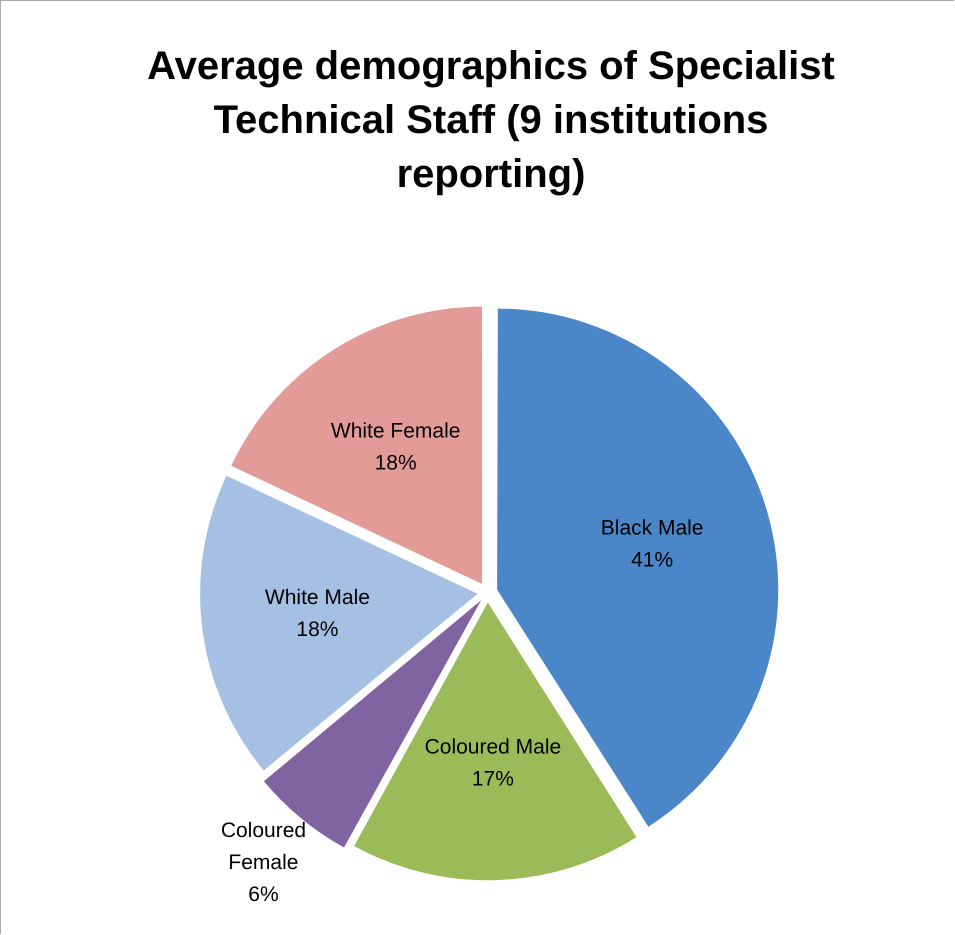 Image resolution: width=955 pixels, height=935 pixels. What do you see at coordinates (493, 779) in the screenshot?
I see `data-label: 17%` at bounding box center [493, 779].